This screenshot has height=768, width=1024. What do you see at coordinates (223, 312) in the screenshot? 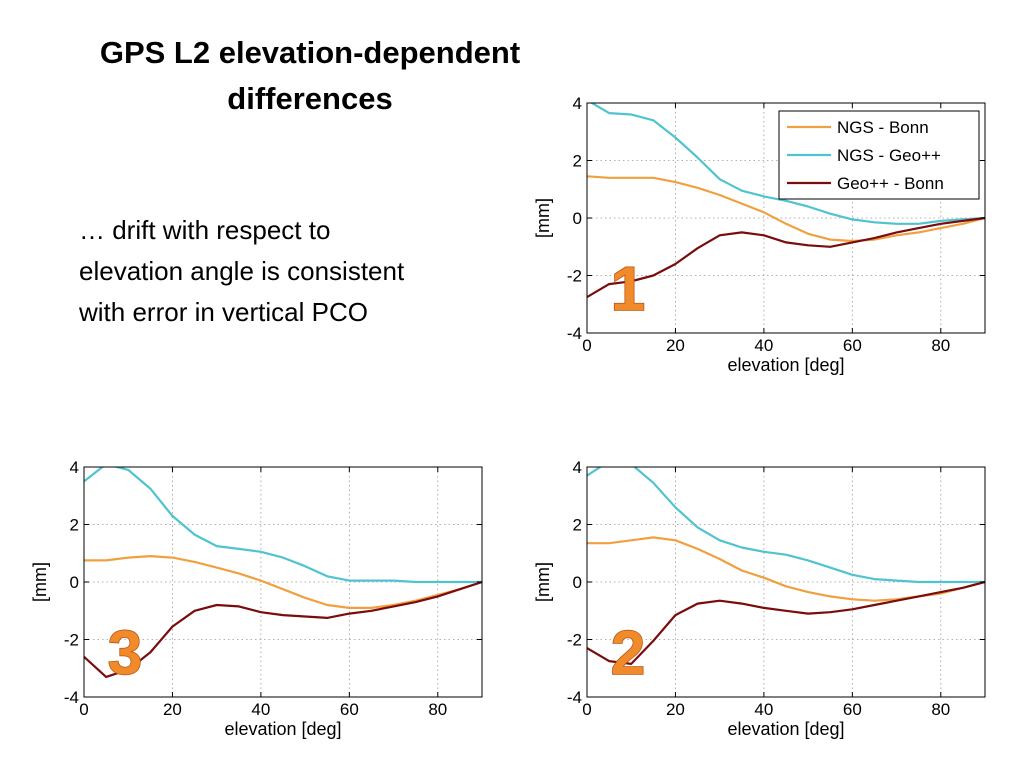
I see `body-text-line: with error in vertical PCO` at bounding box center [223, 312].